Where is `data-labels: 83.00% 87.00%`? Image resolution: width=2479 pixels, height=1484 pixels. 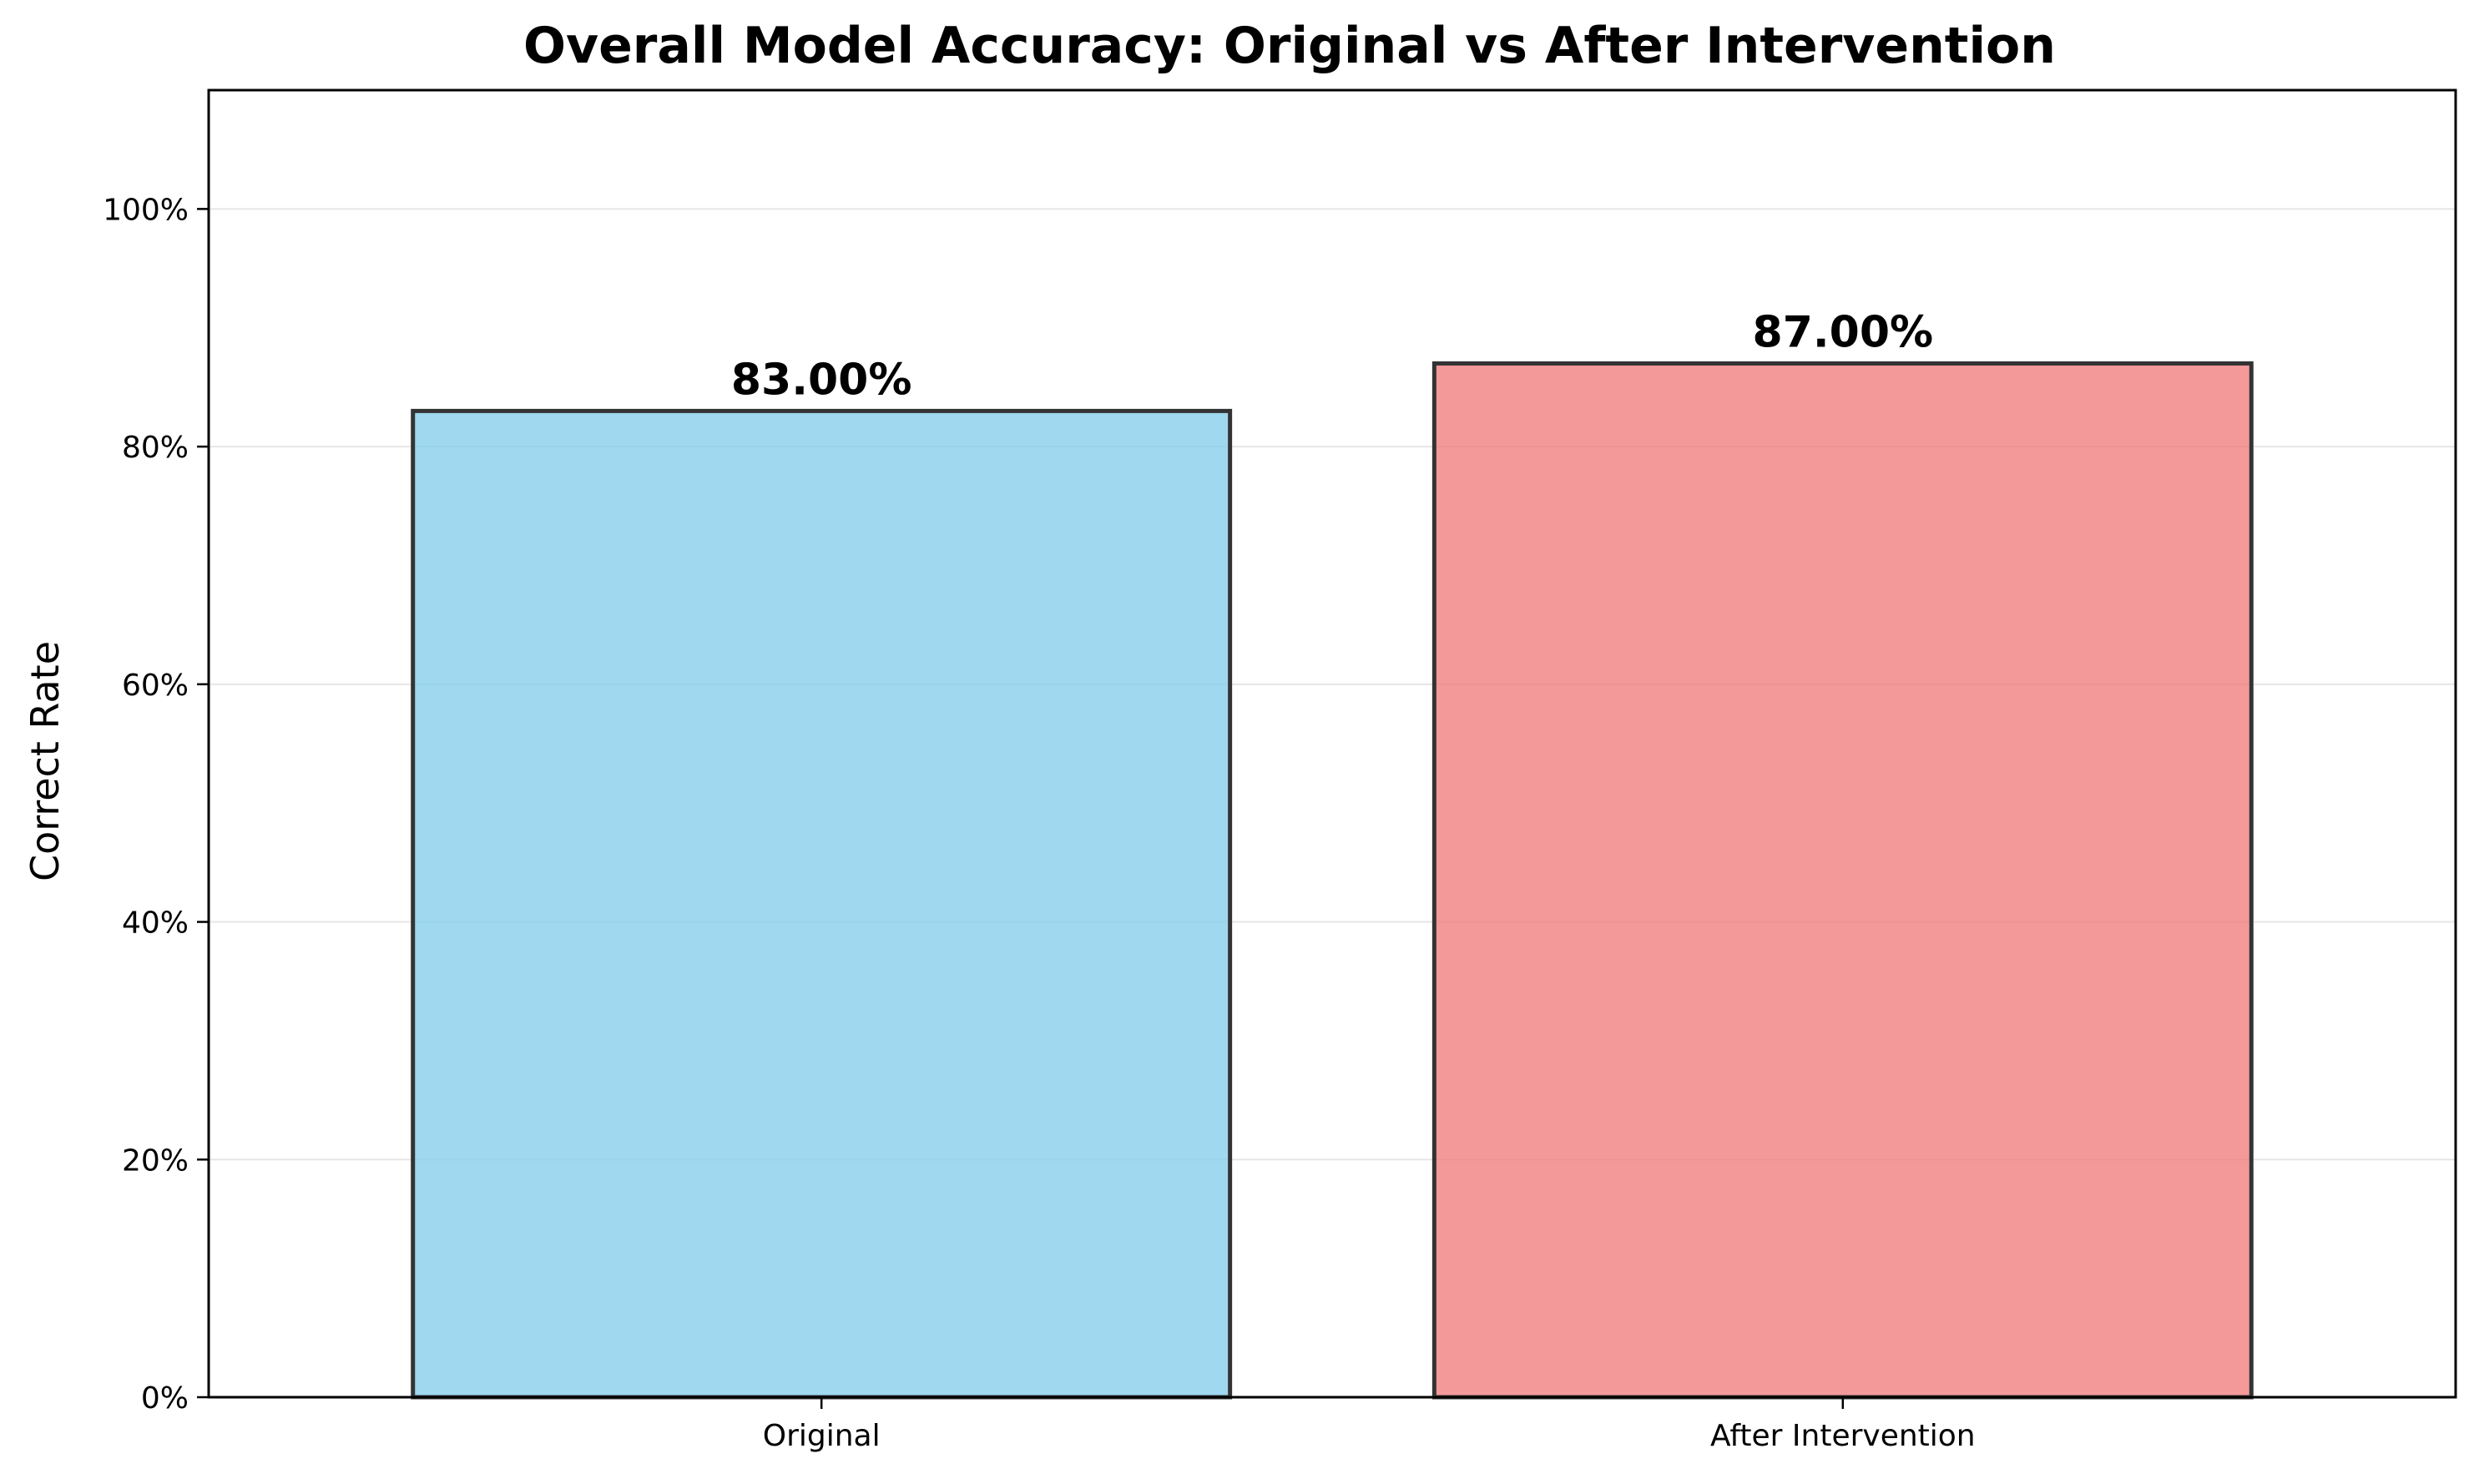
data-labels: 83.00% 87.00% is located at coordinates (1332, 356).